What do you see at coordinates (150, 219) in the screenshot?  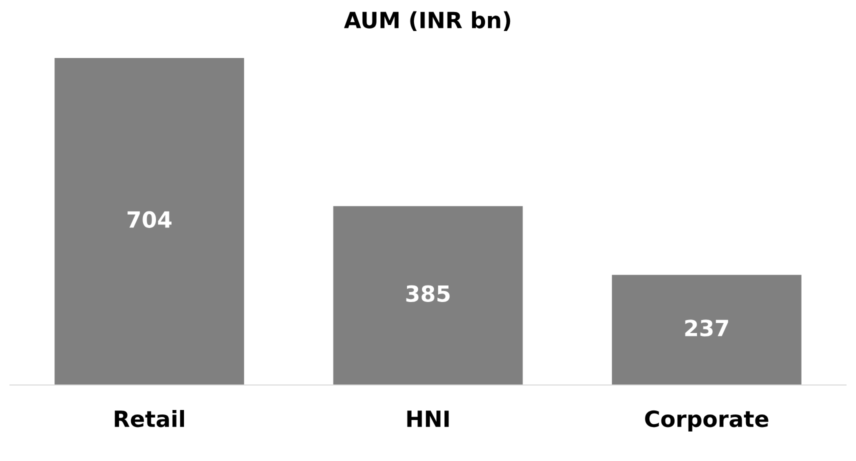 I see `data-label: 704` at bounding box center [150, 219].